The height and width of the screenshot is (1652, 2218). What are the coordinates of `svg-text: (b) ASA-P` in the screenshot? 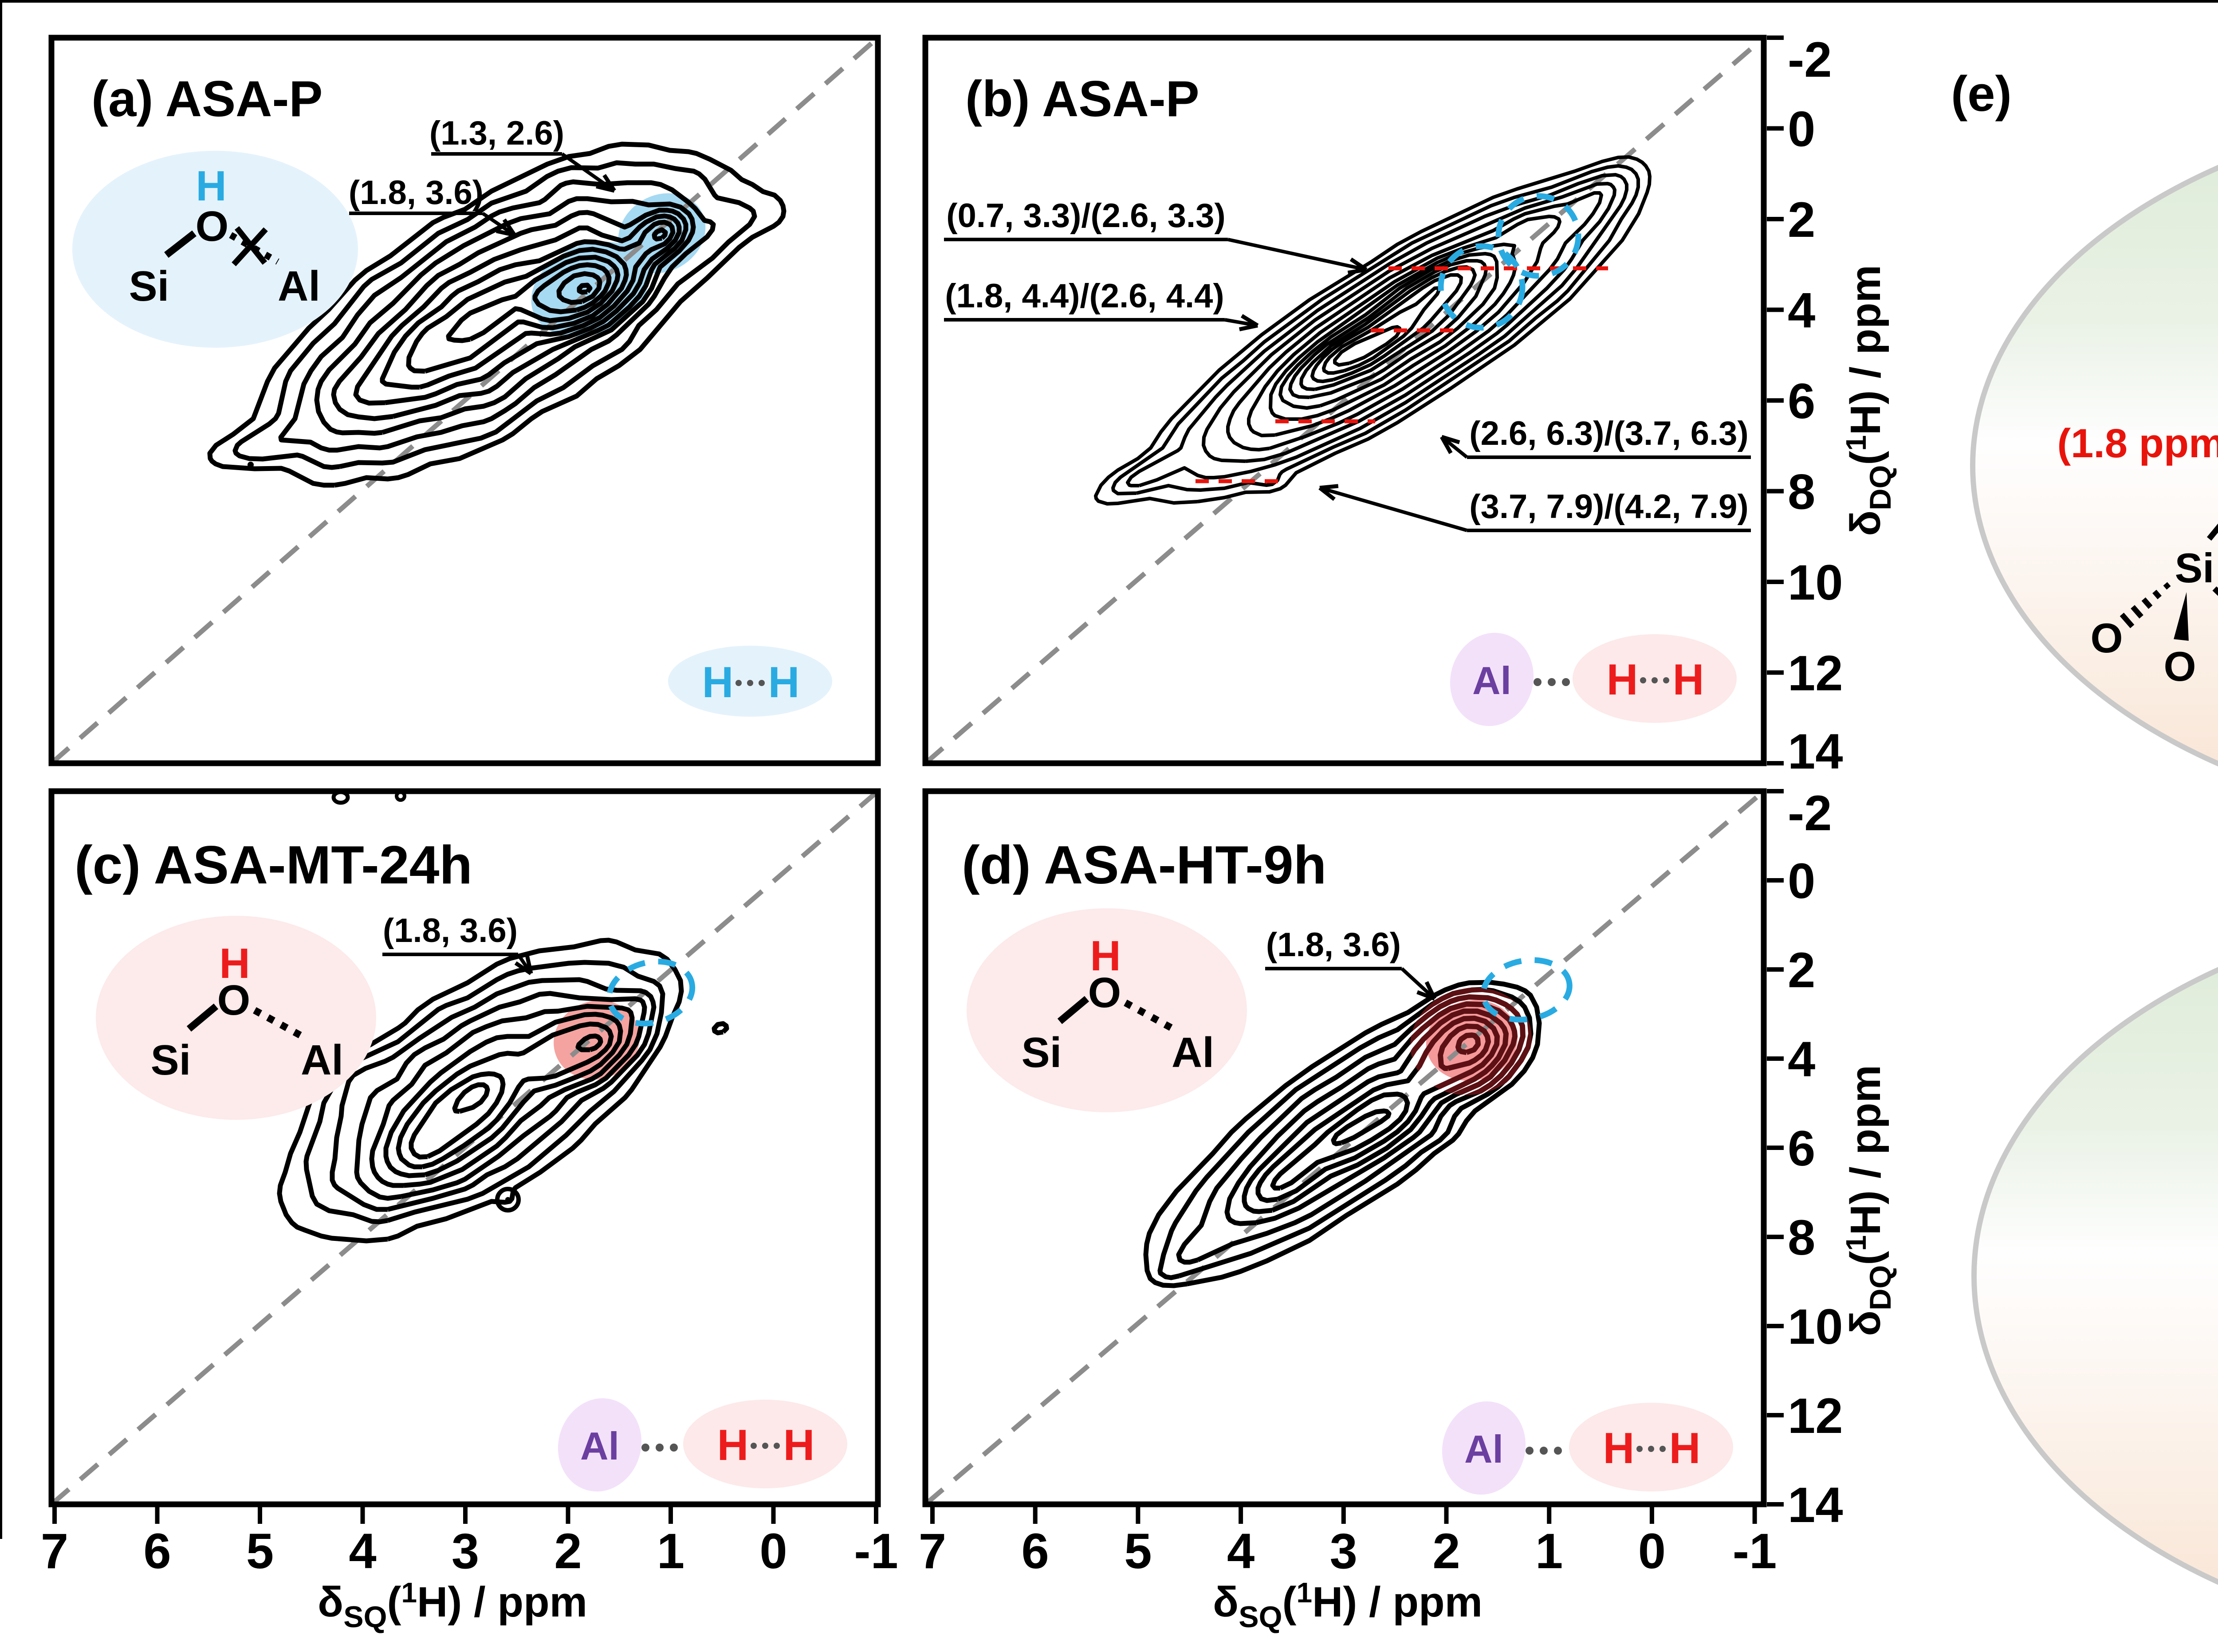 It's located at (1082, 99).